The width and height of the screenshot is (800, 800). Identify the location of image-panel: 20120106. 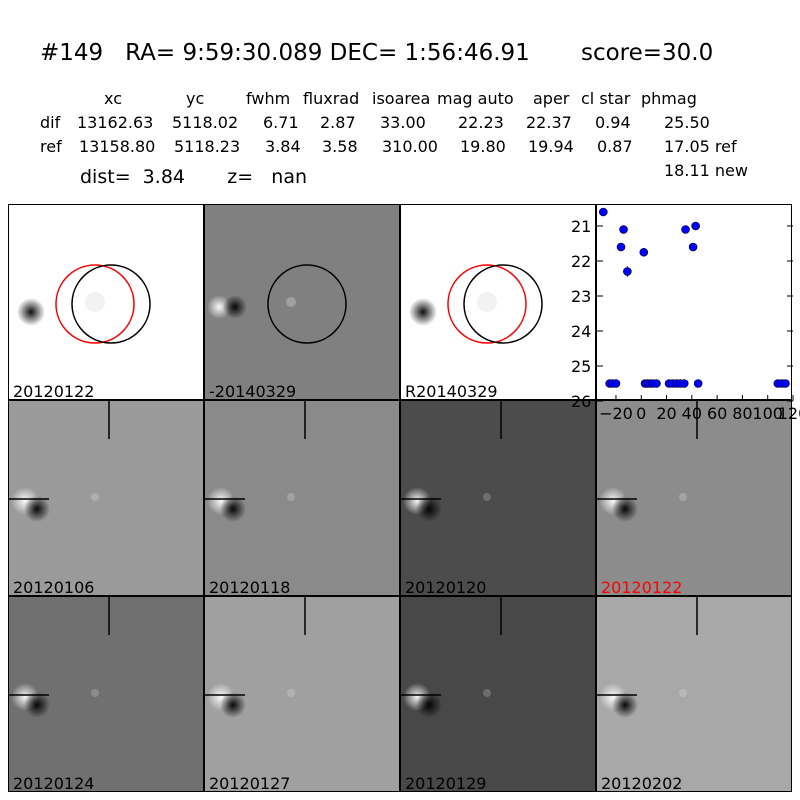
(106, 498).